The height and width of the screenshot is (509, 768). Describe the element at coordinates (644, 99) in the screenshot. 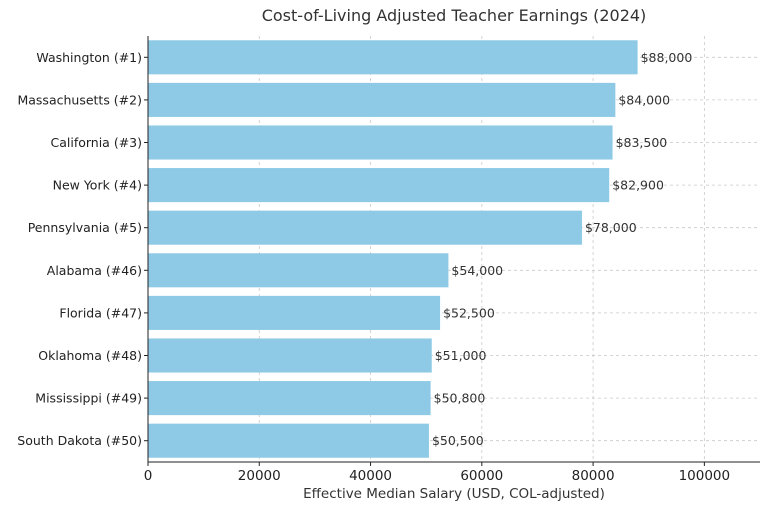

I see `data-label: $84,000` at that location.